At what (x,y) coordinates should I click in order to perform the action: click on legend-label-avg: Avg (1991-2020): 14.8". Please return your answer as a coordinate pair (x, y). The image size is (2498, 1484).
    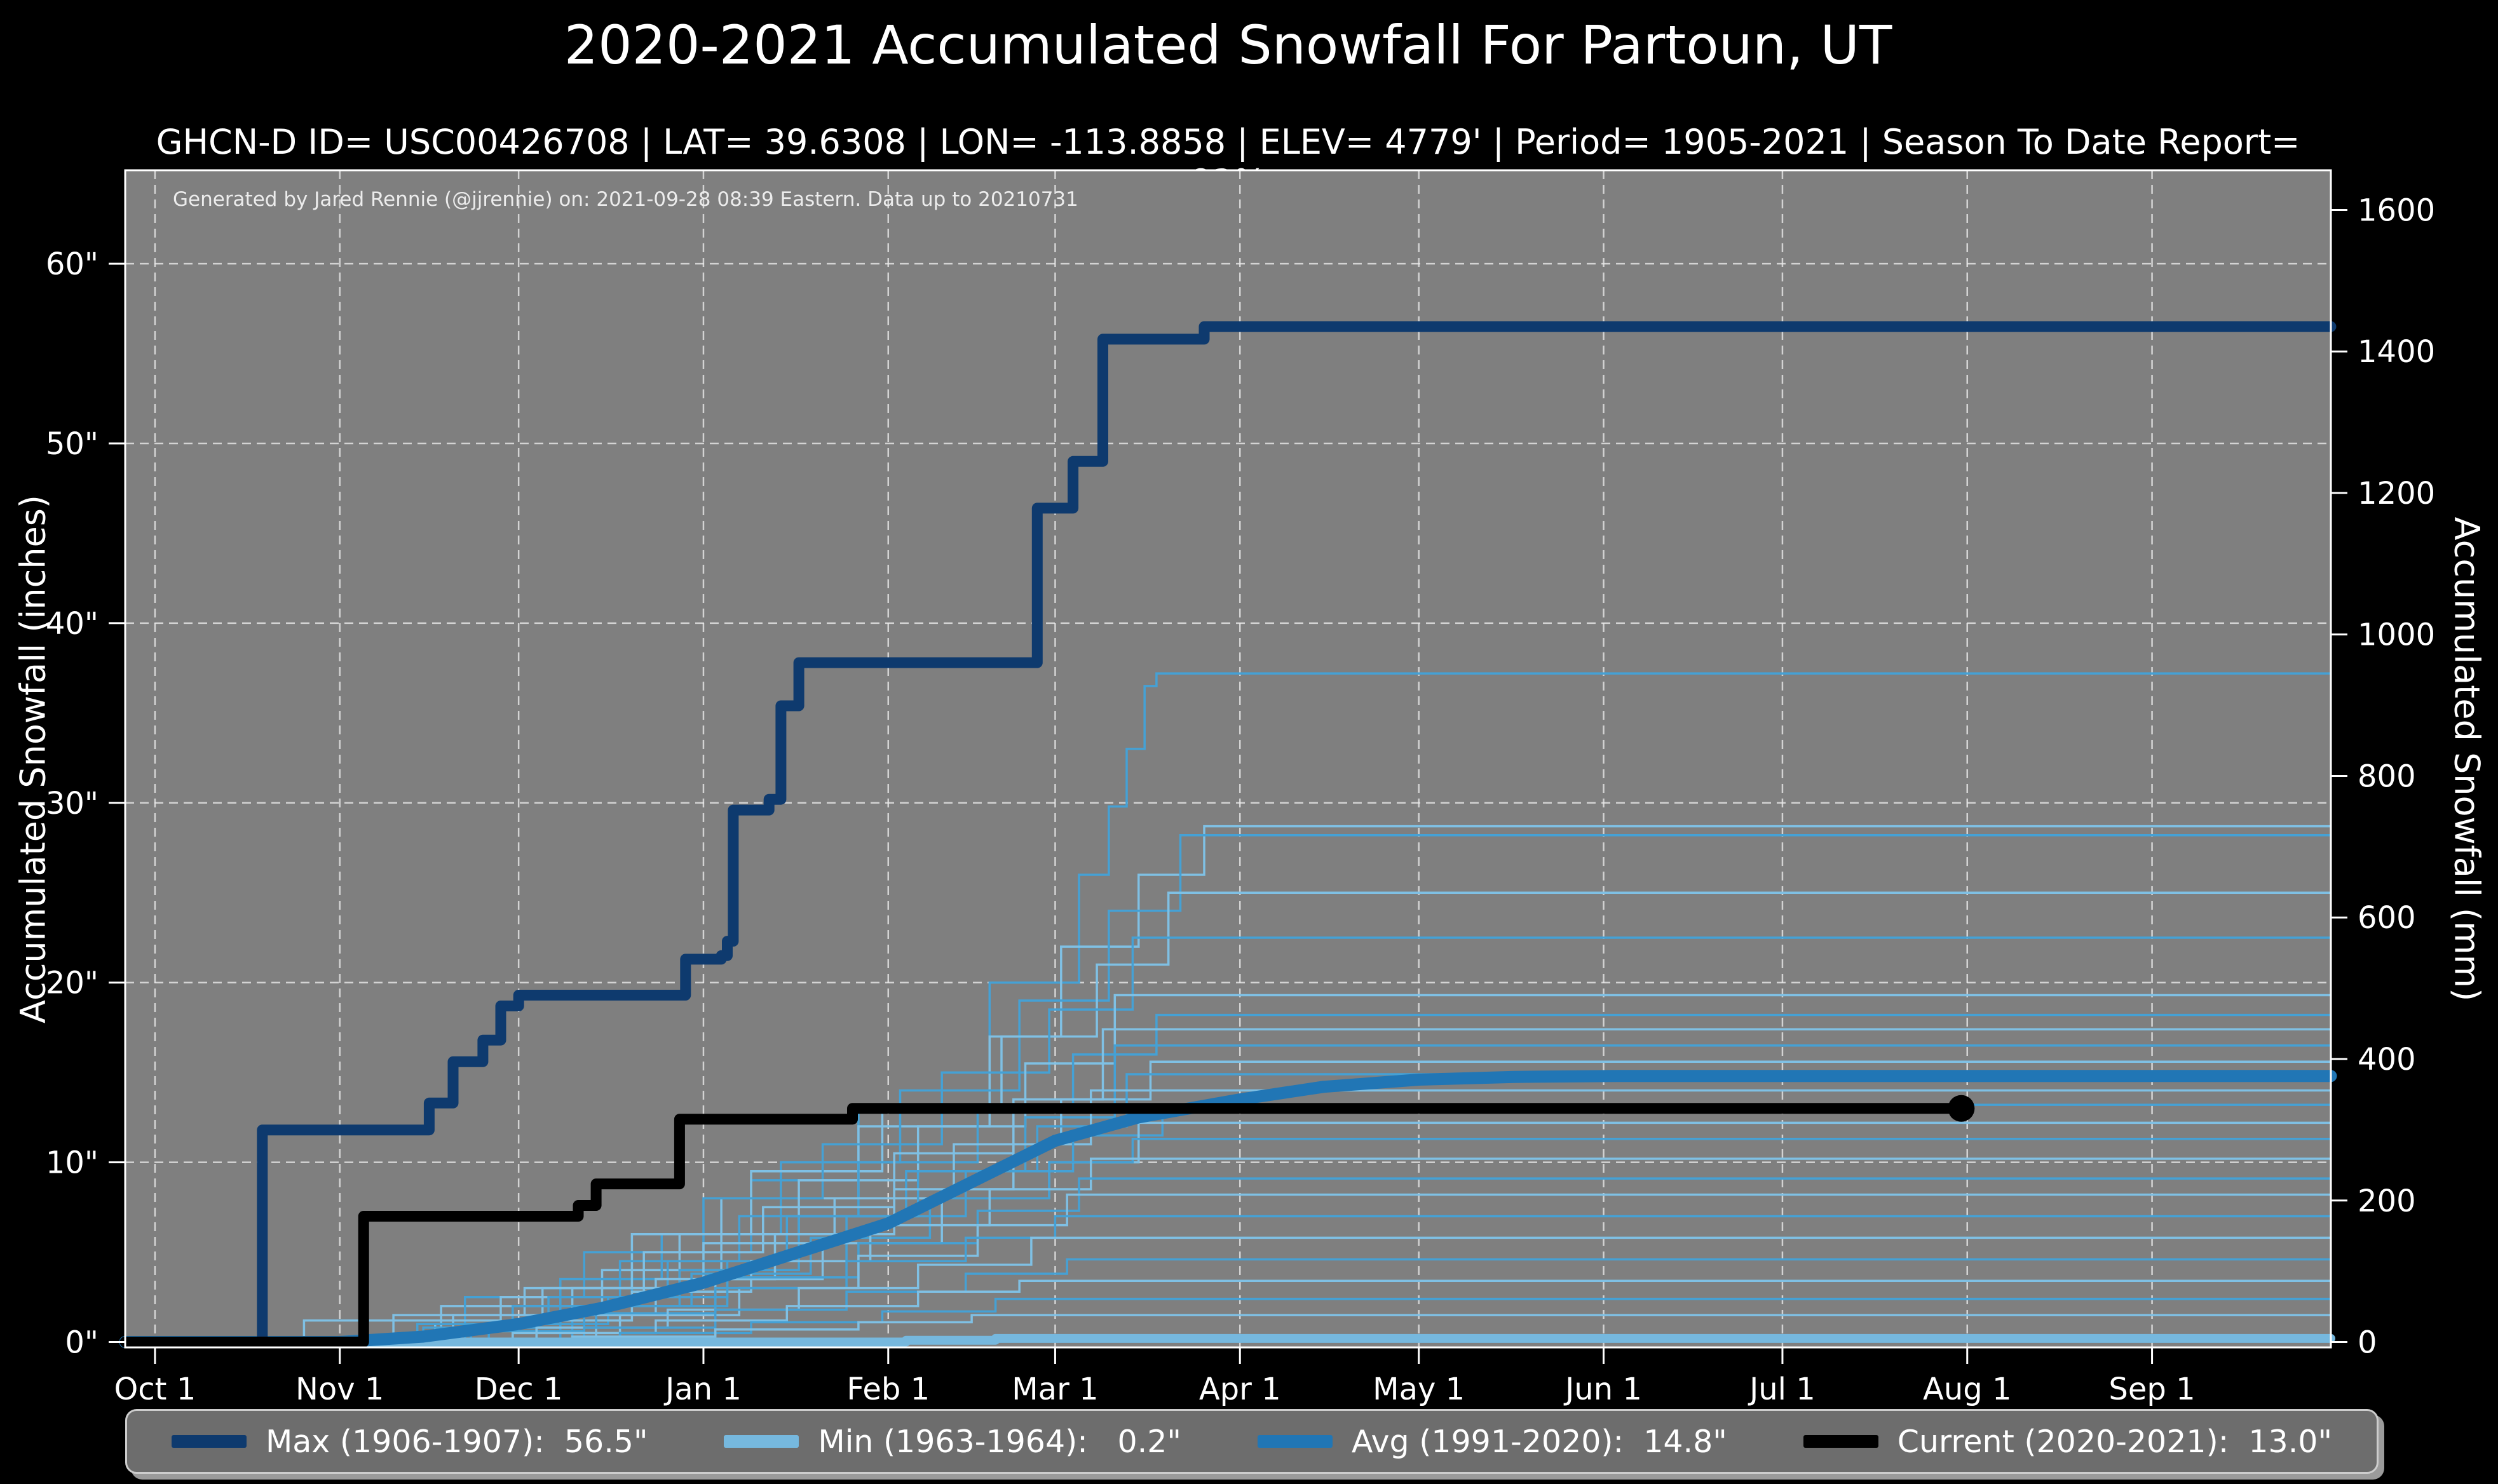
    Looking at the image, I should click on (1539, 1442).